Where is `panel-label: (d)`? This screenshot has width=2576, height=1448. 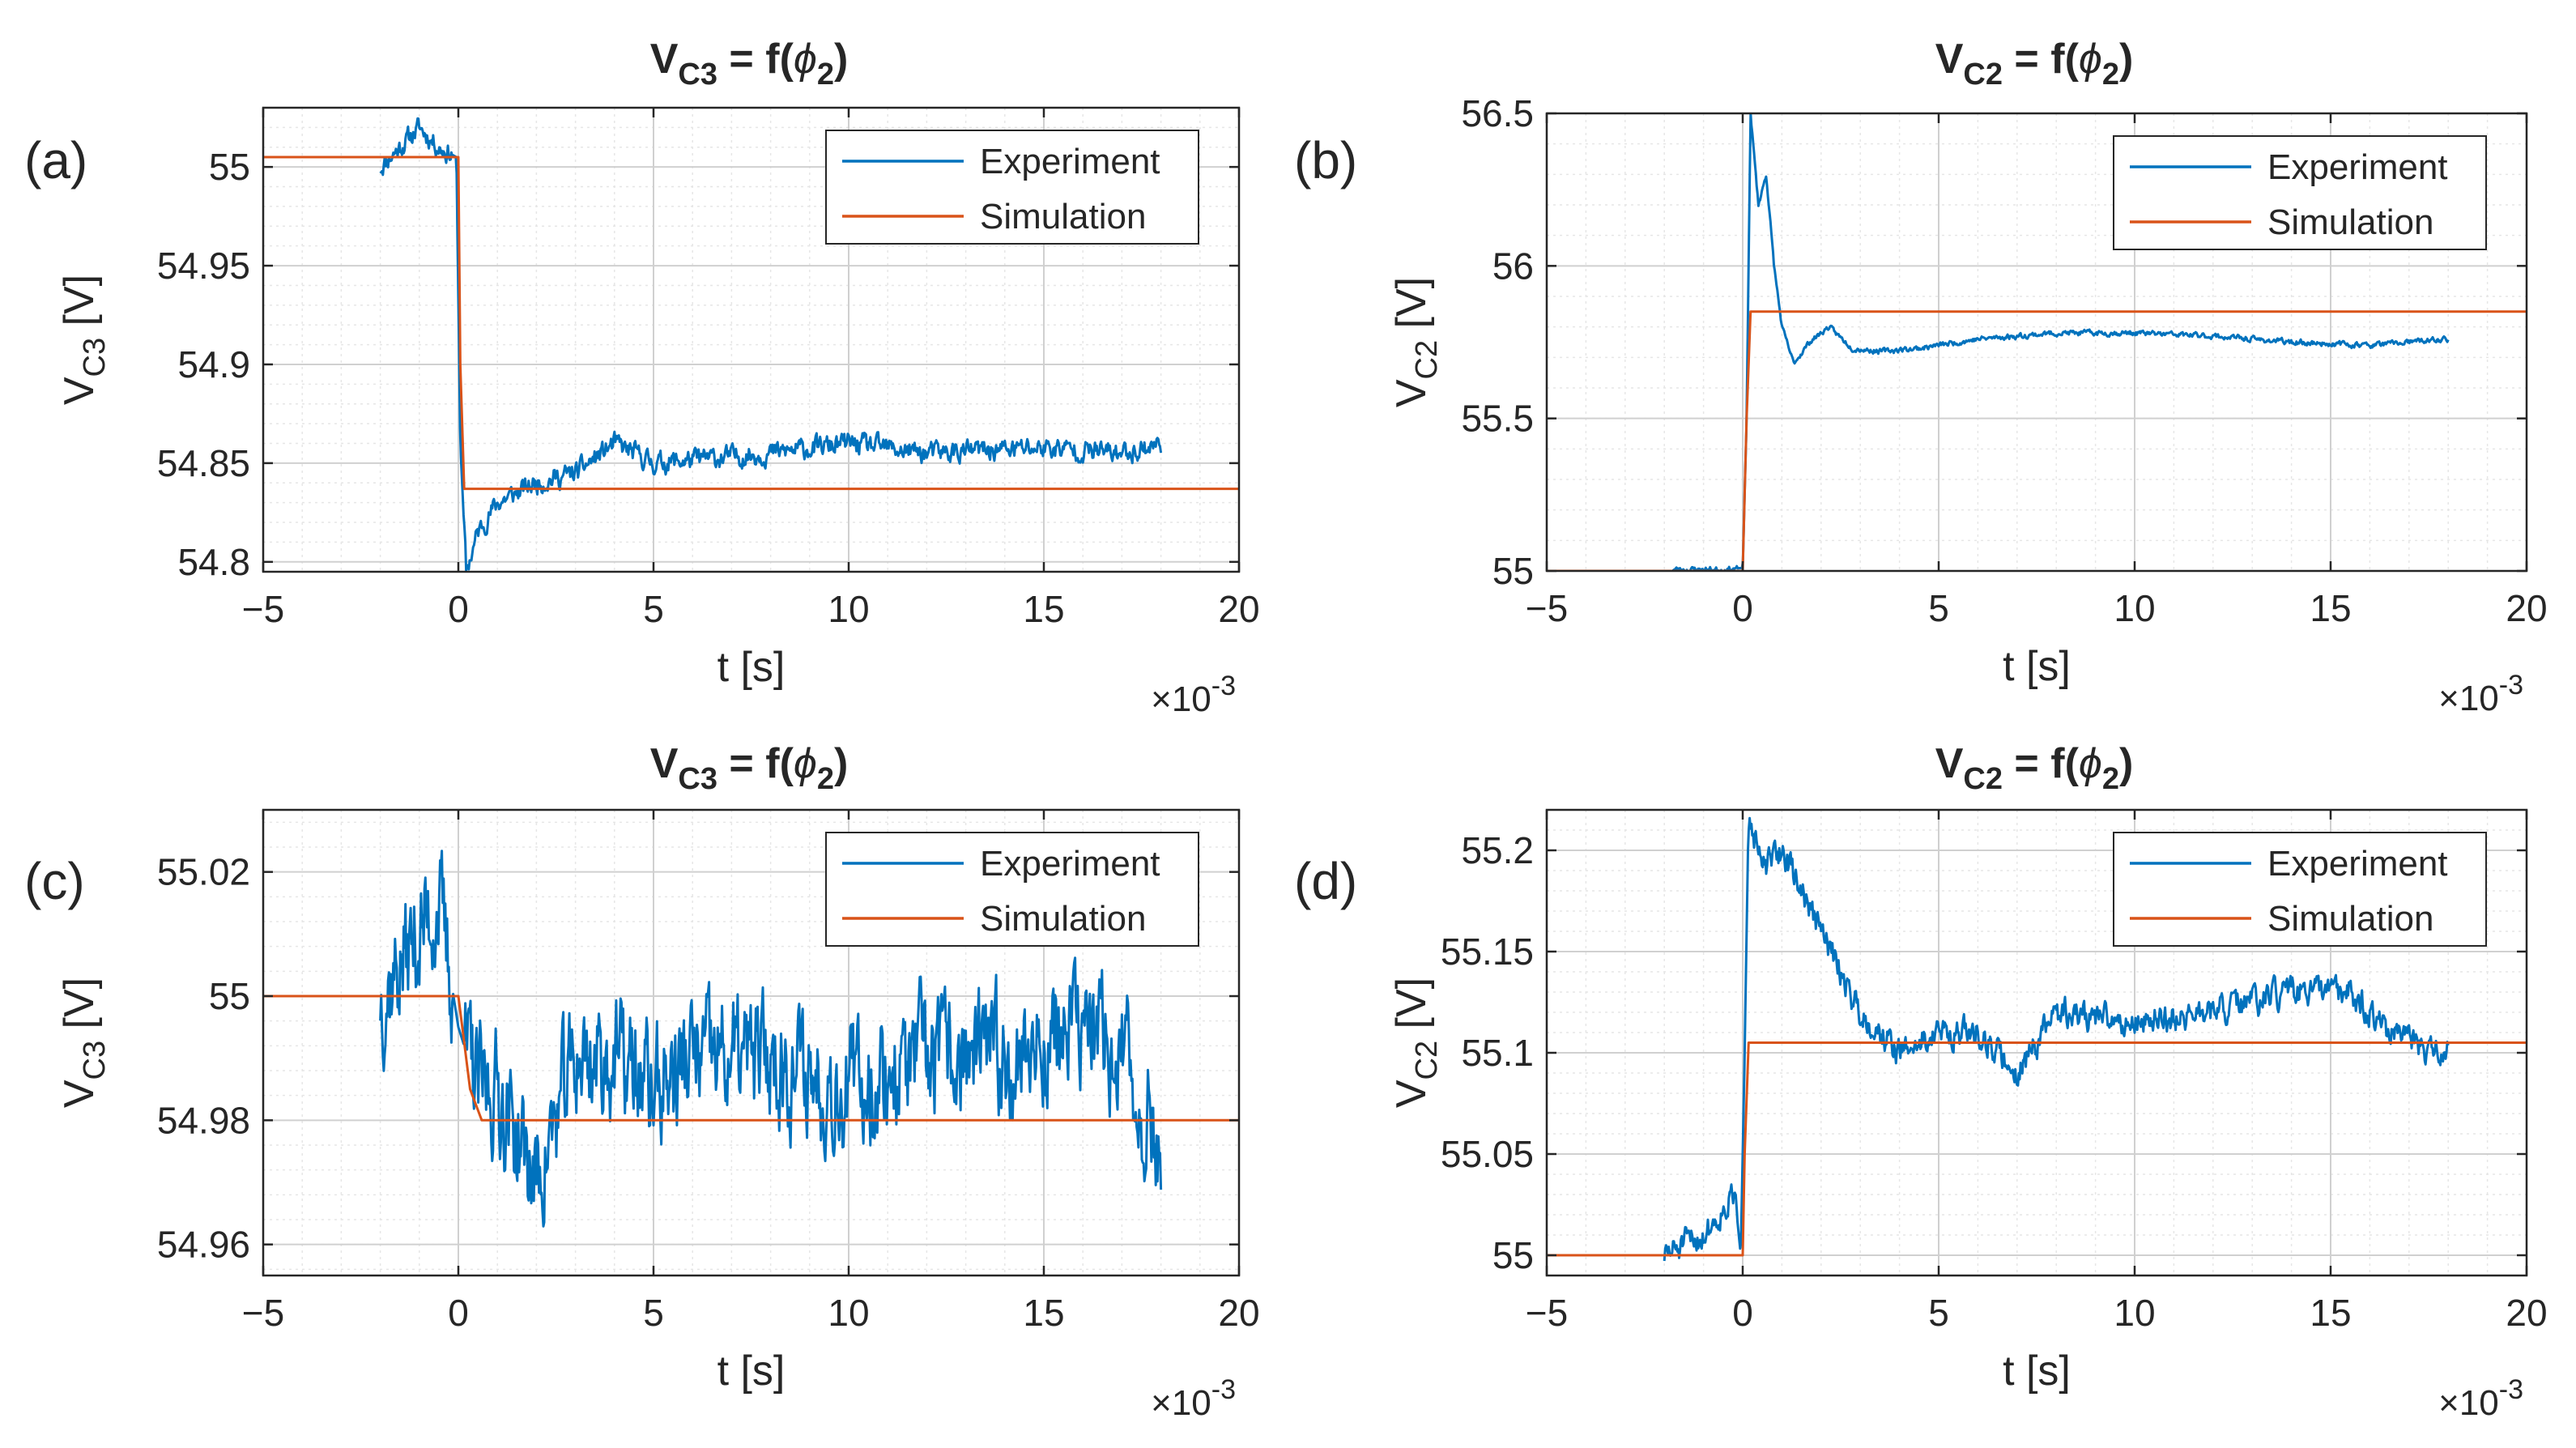
panel-label: (d) is located at coordinates (1325, 881).